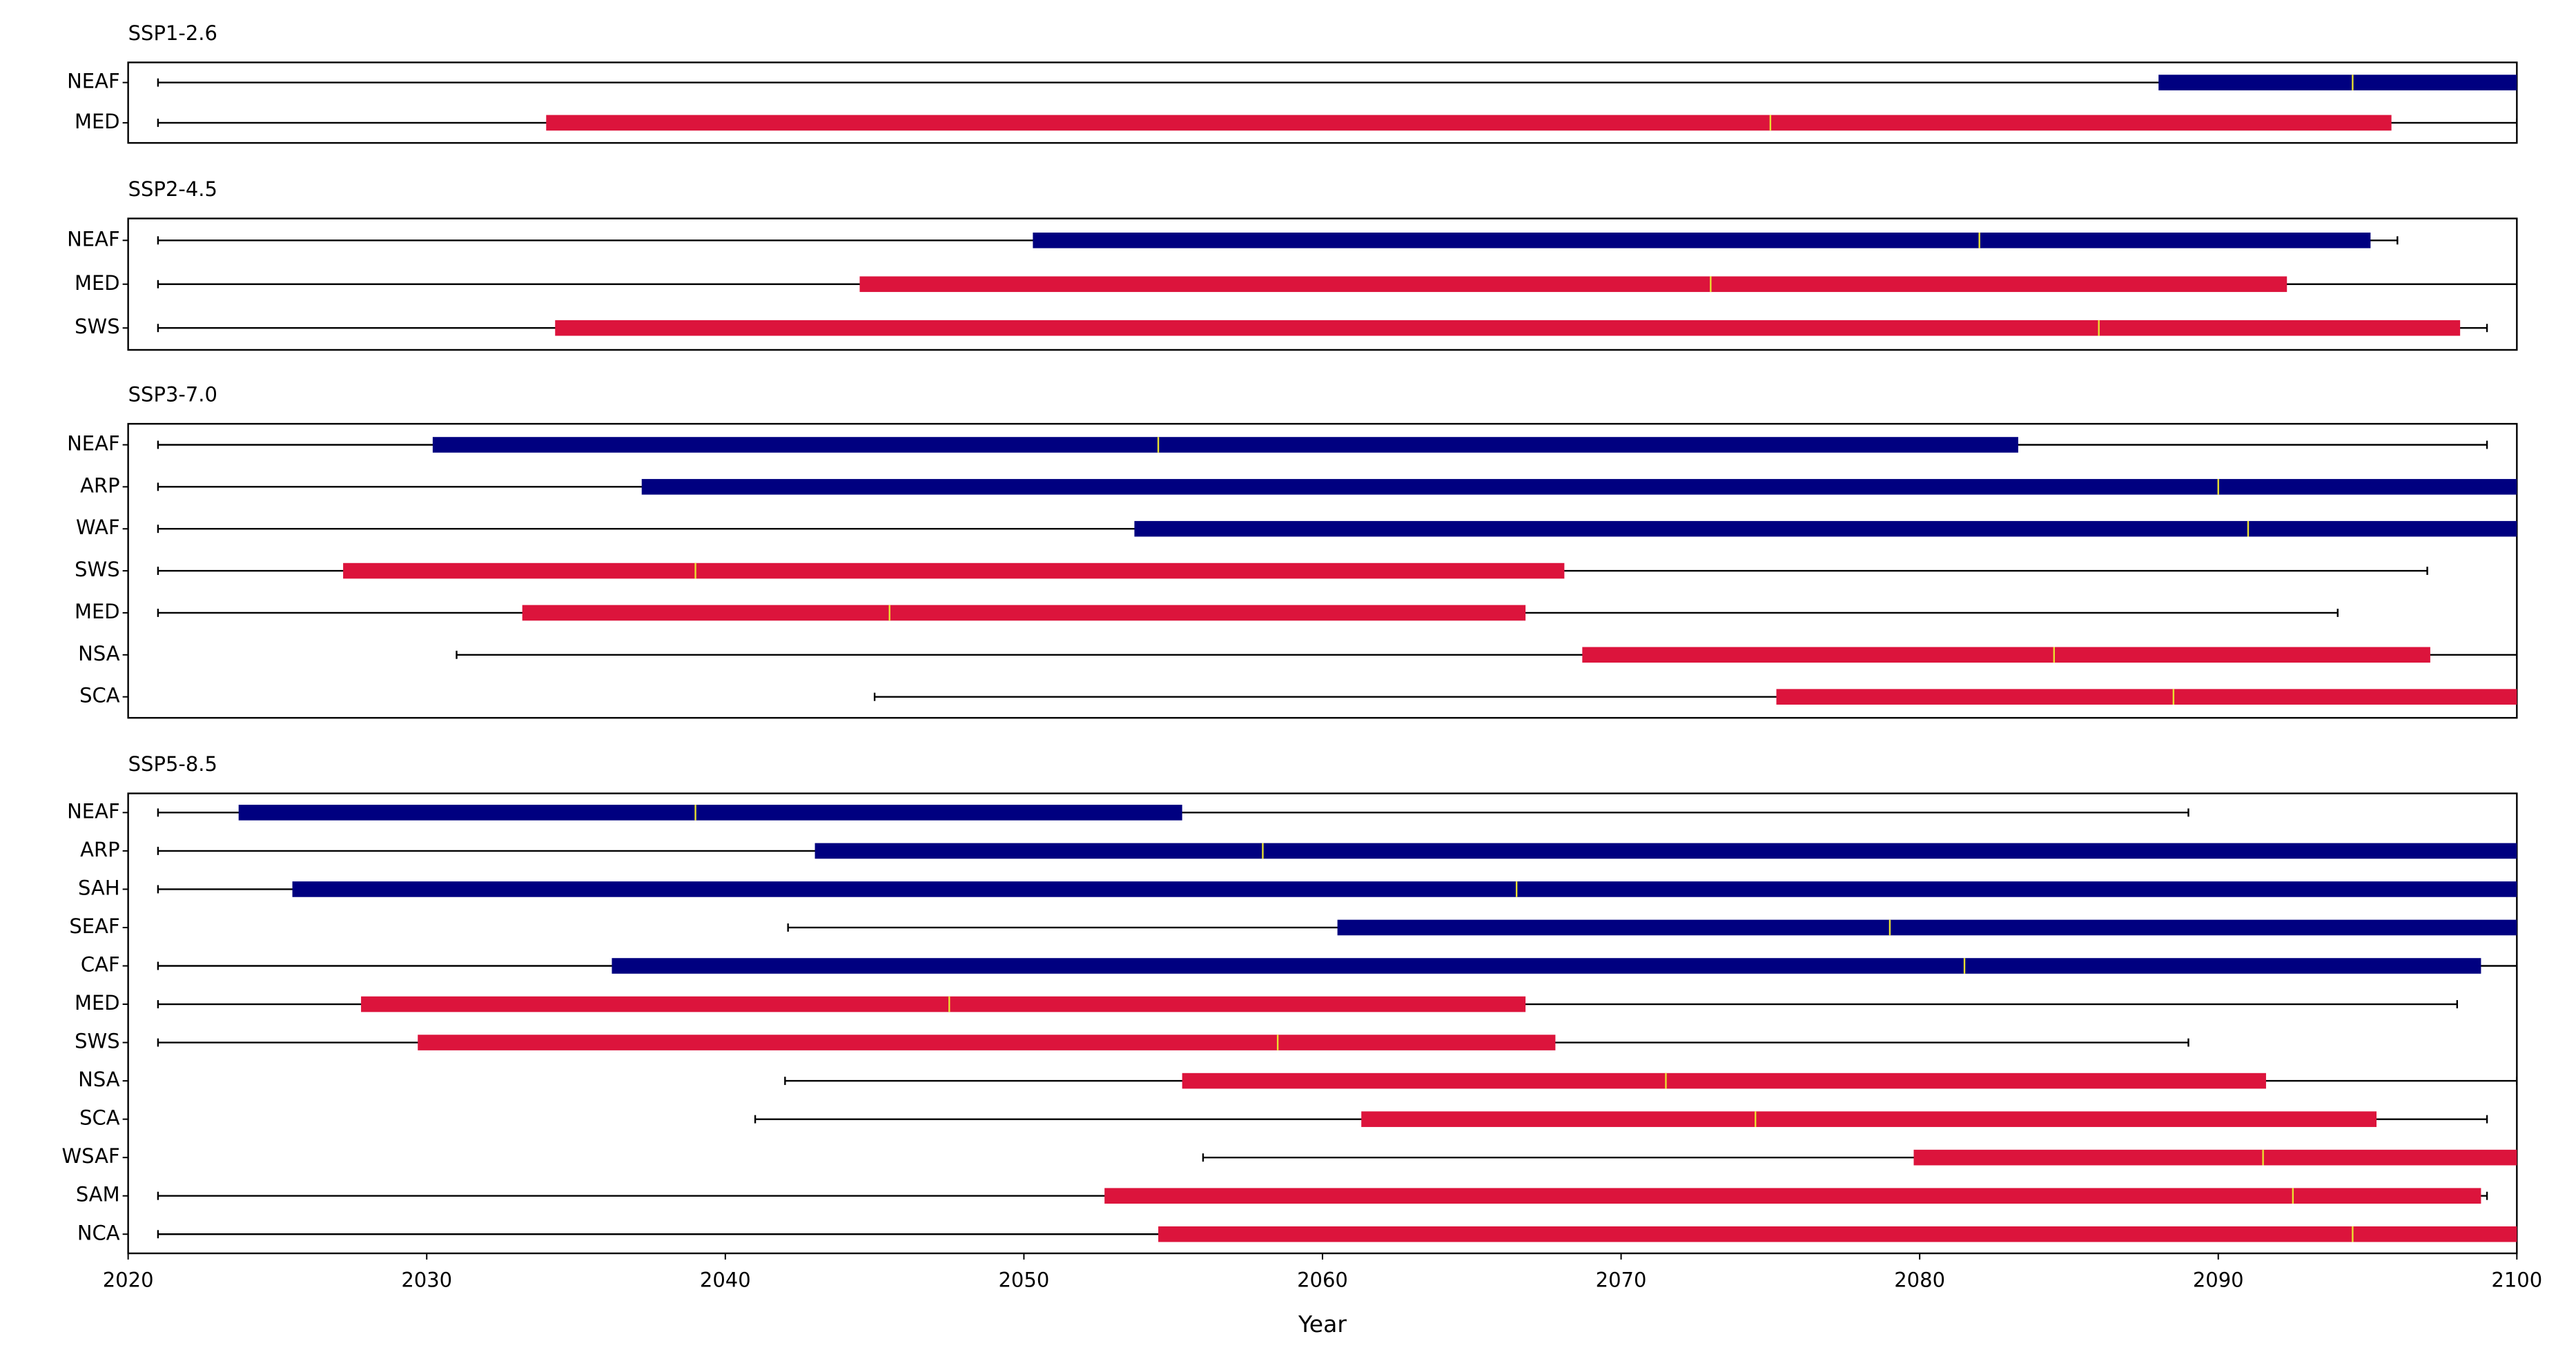 This screenshot has width=2576, height=1361. Describe the element at coordinates (98, 527) in the screenshot. I see `y-tick-label: WAF` at that location.